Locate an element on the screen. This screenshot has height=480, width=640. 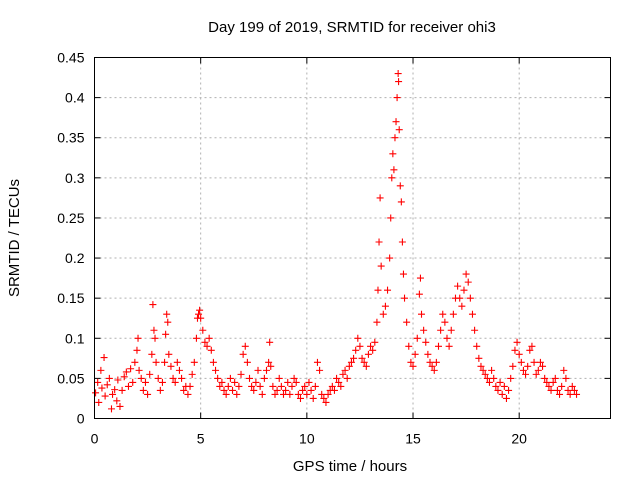
x-tick-label: 5 is located at coordinates (201, 439).